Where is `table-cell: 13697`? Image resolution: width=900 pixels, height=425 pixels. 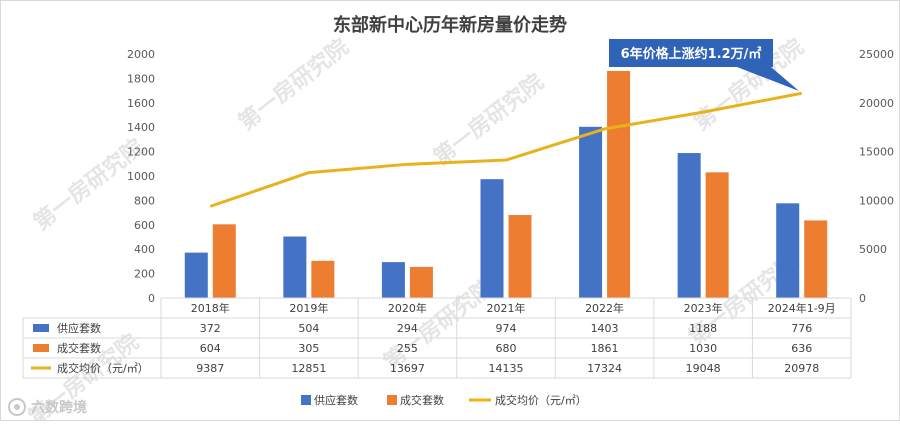 table-cell: 13697 is located at coordinates (407, 368).